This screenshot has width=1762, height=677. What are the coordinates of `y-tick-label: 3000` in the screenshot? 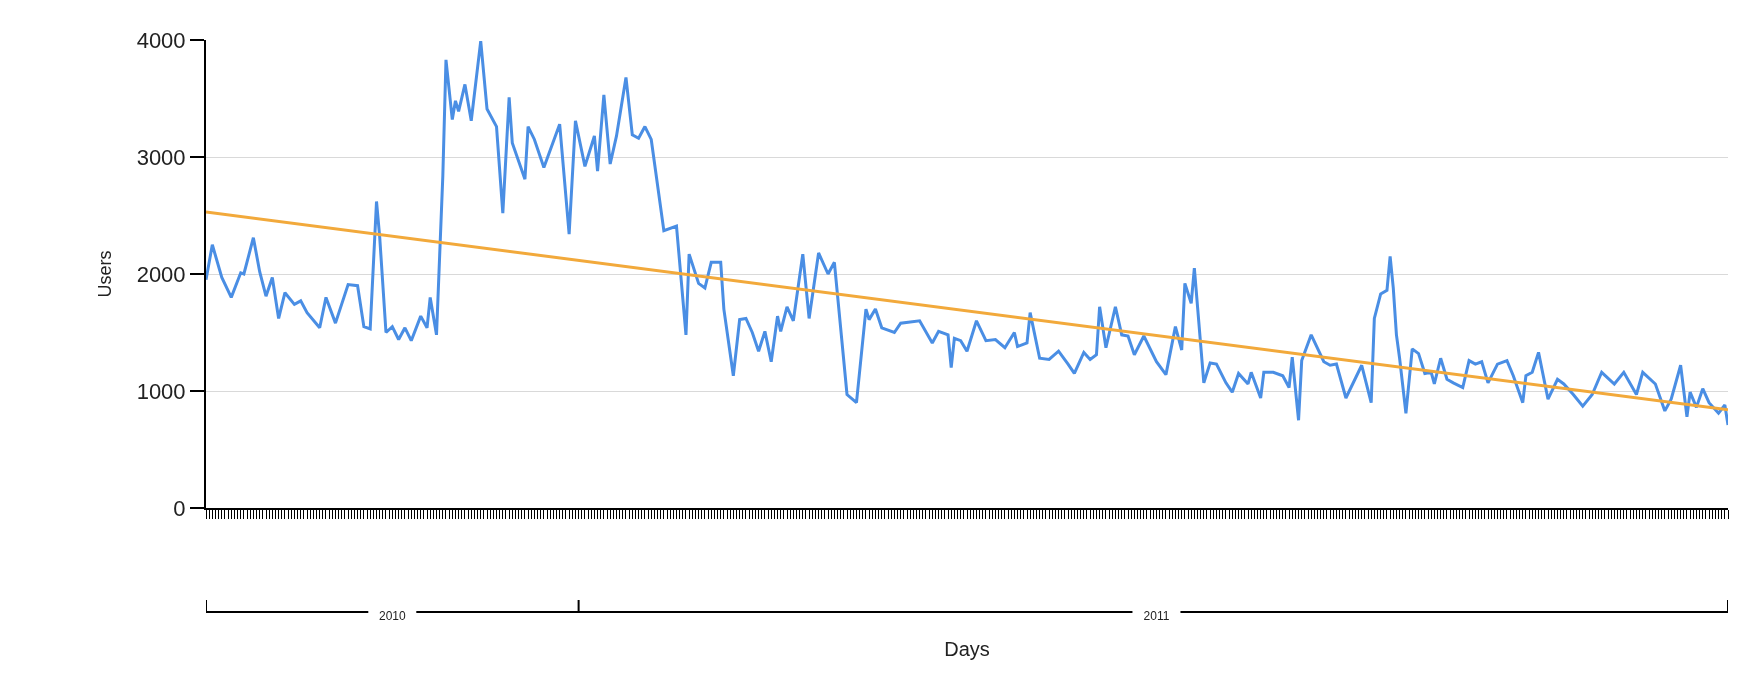 It's located at (161, 157).